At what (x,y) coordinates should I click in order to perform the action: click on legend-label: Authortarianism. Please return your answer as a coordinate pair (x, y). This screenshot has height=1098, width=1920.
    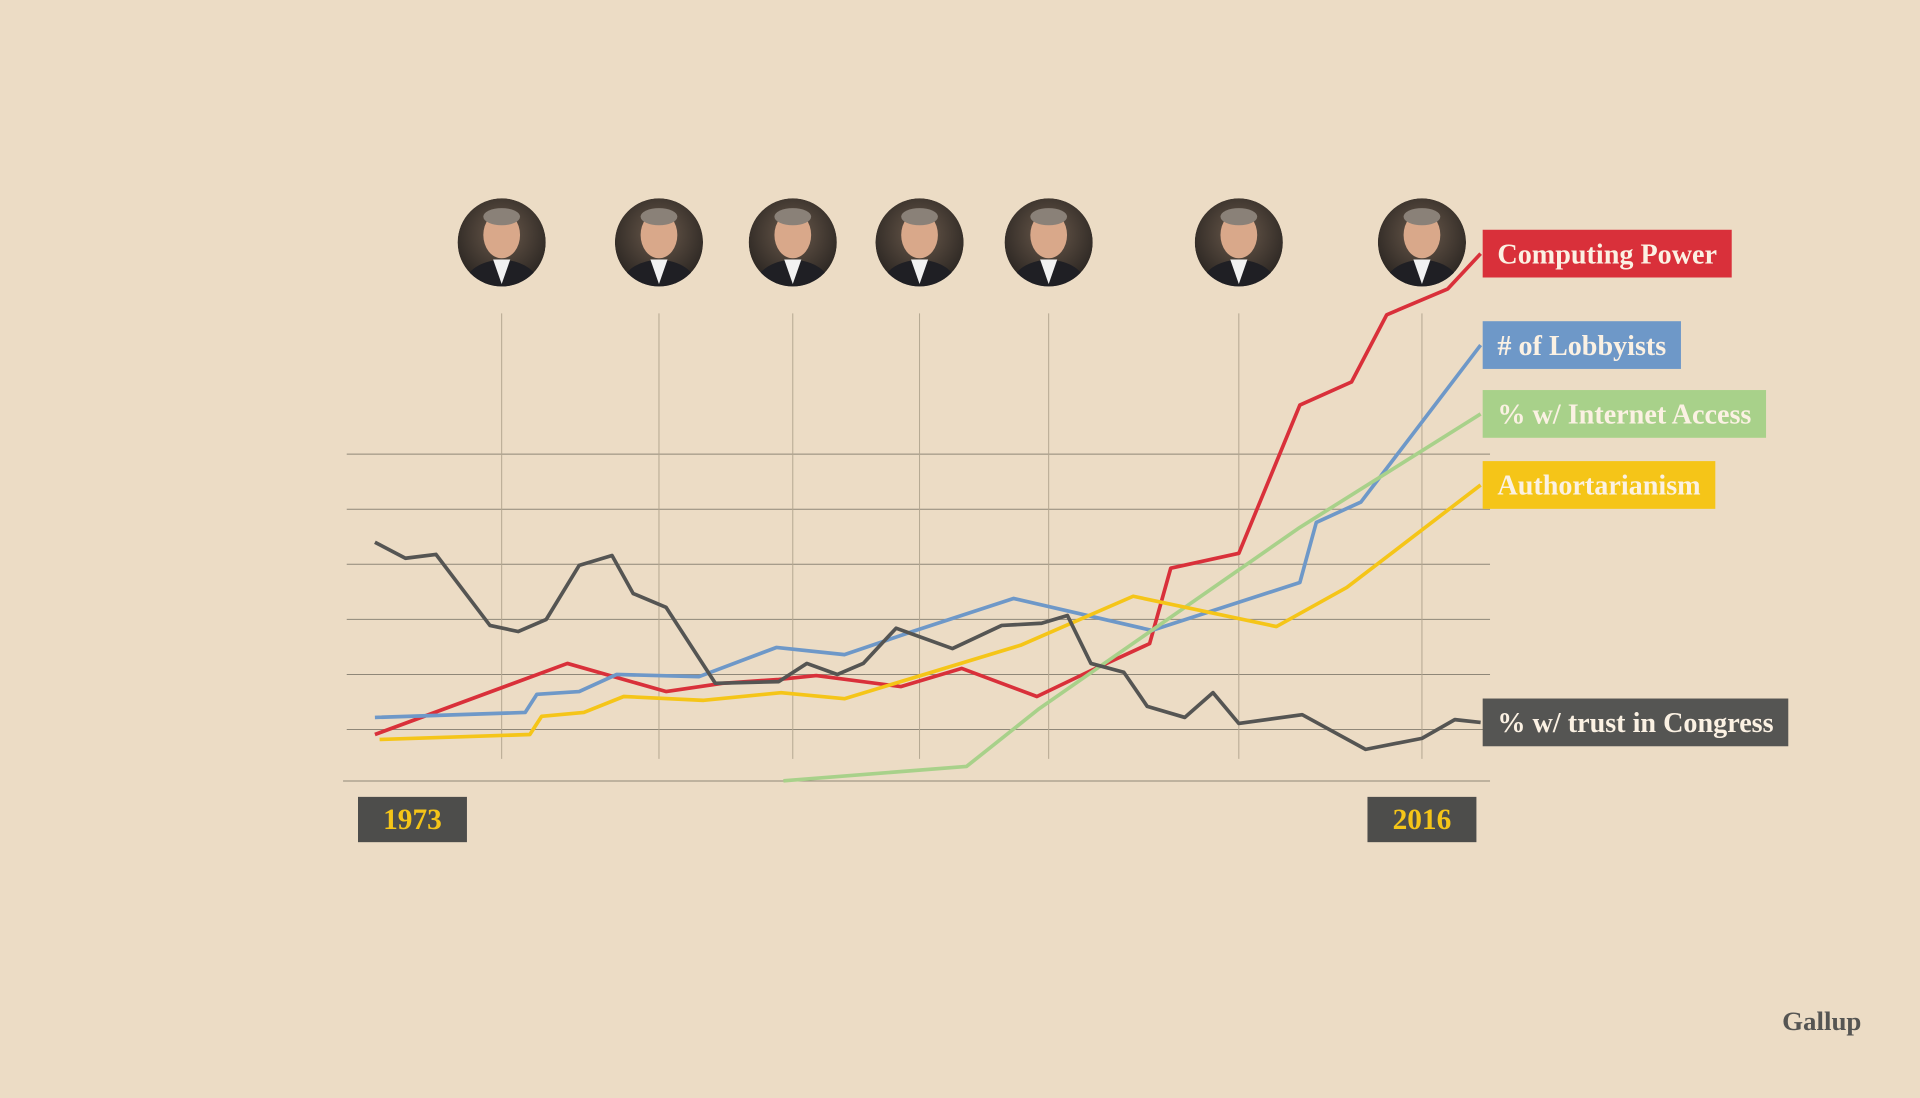
    Looking at the image, I should click on (1598, 486).